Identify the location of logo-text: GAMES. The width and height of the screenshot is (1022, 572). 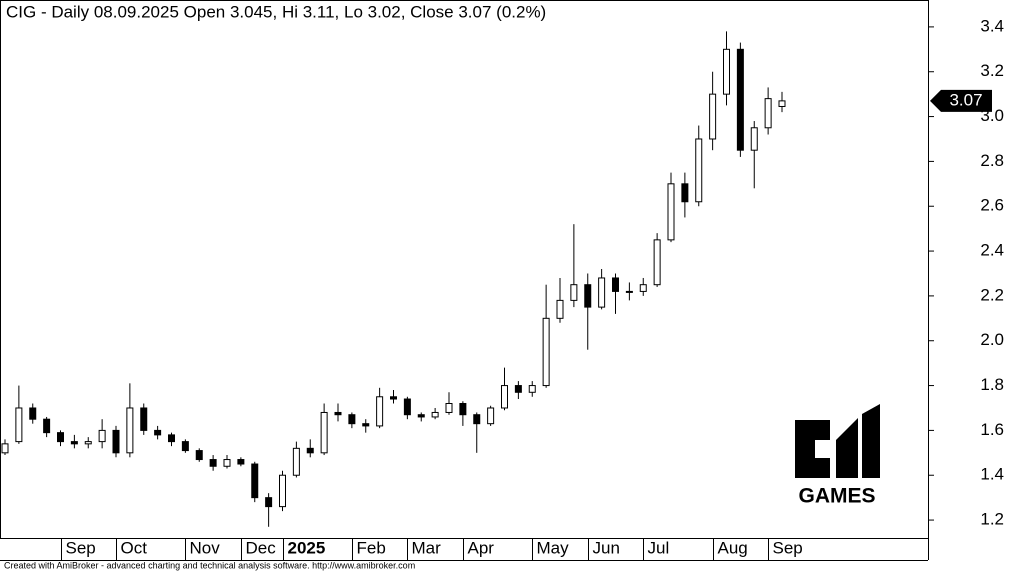
(836, 496).